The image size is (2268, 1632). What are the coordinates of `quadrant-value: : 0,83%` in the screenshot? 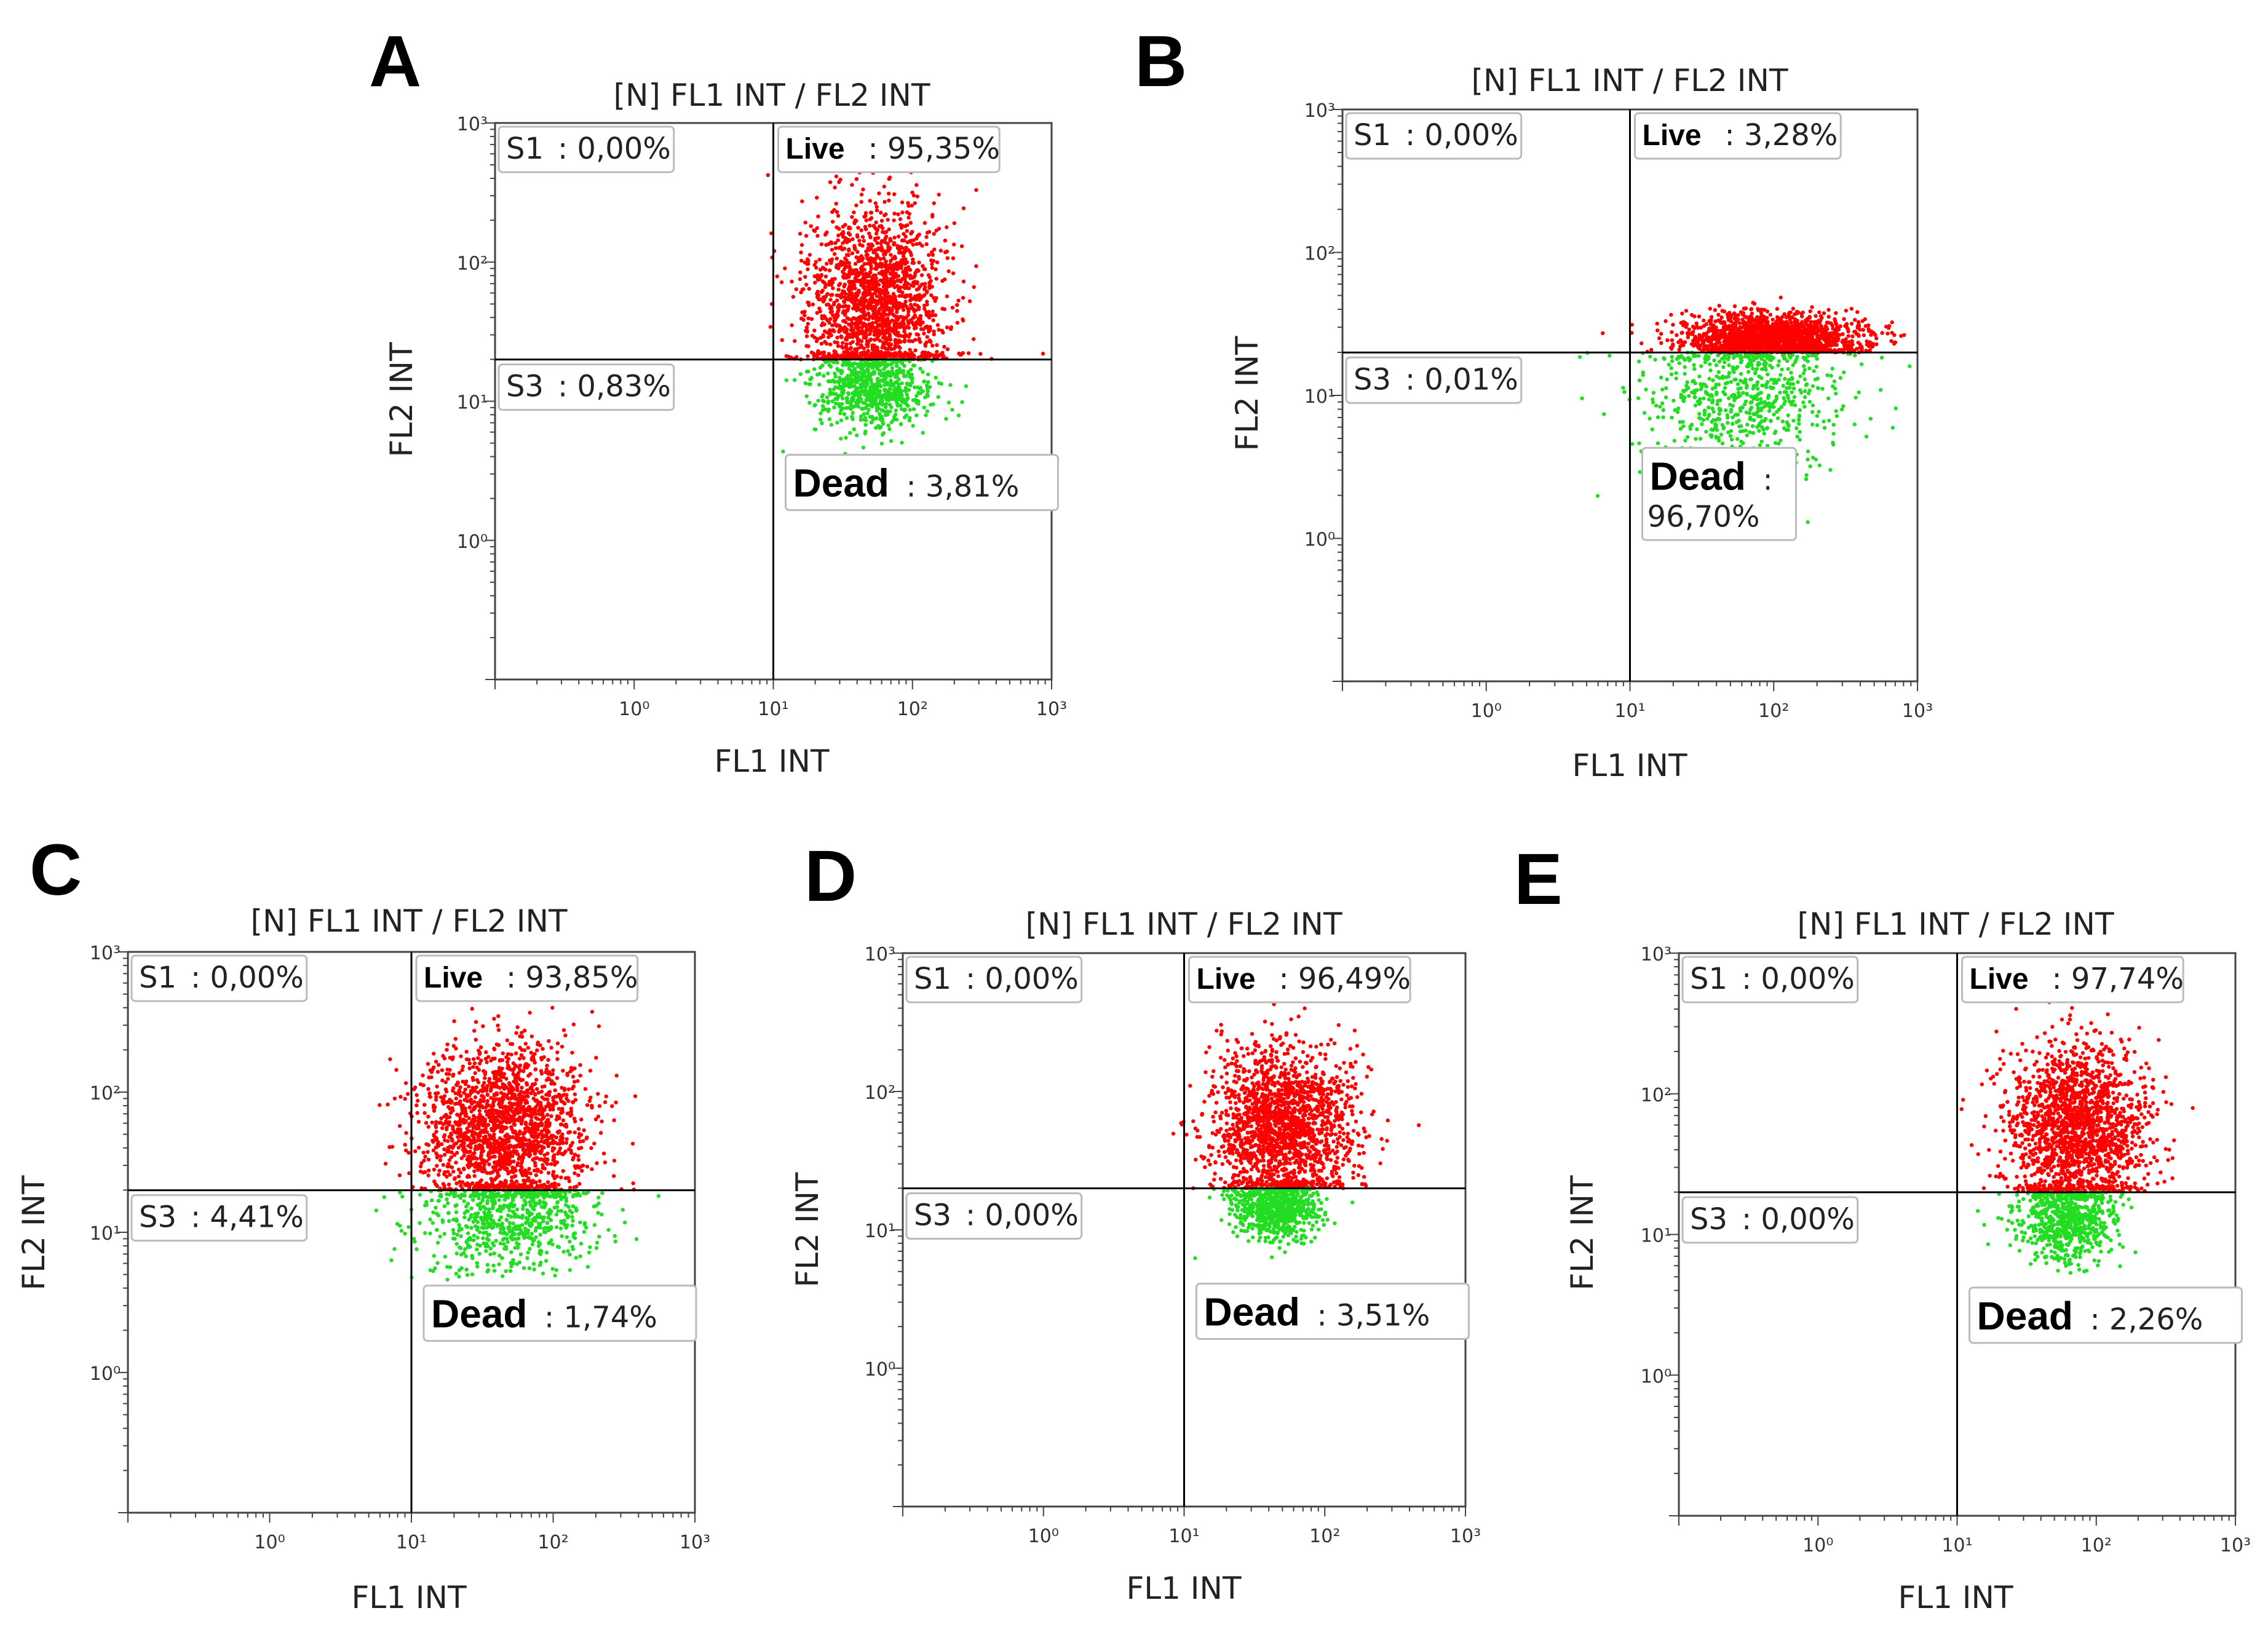 It's located at (614, 387).